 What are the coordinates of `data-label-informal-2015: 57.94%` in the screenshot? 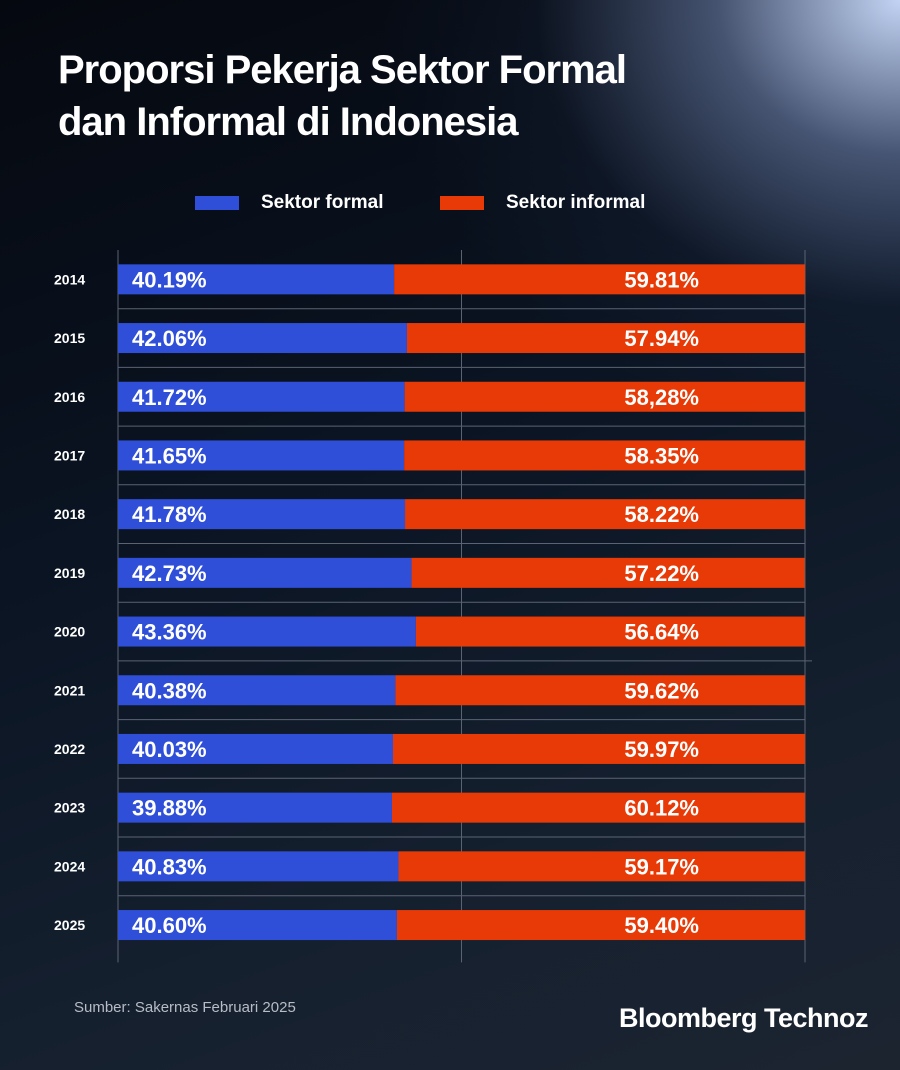 It's located at (661, 338).